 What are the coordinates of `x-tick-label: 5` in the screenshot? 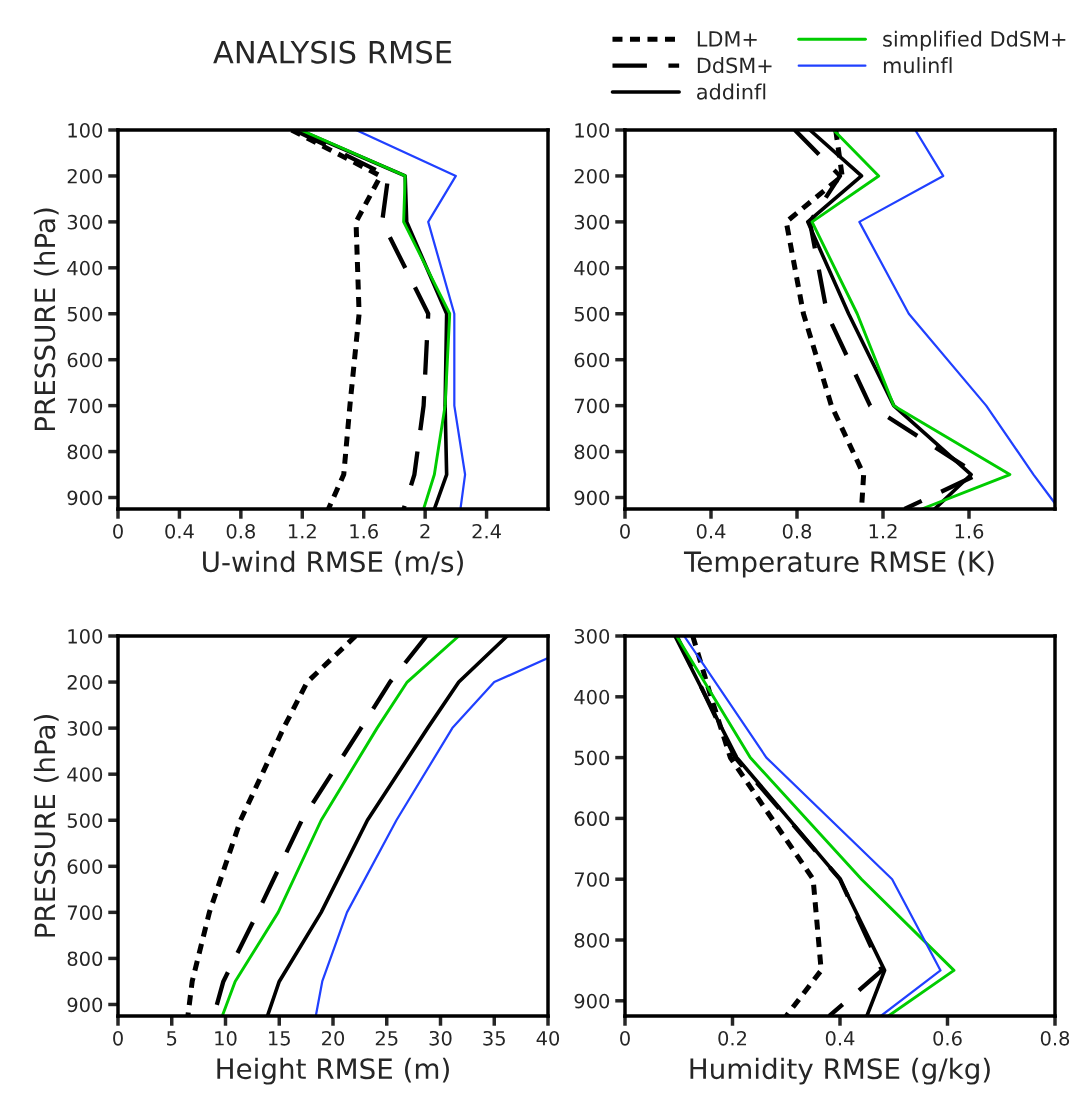 It's located at (172, 1038).